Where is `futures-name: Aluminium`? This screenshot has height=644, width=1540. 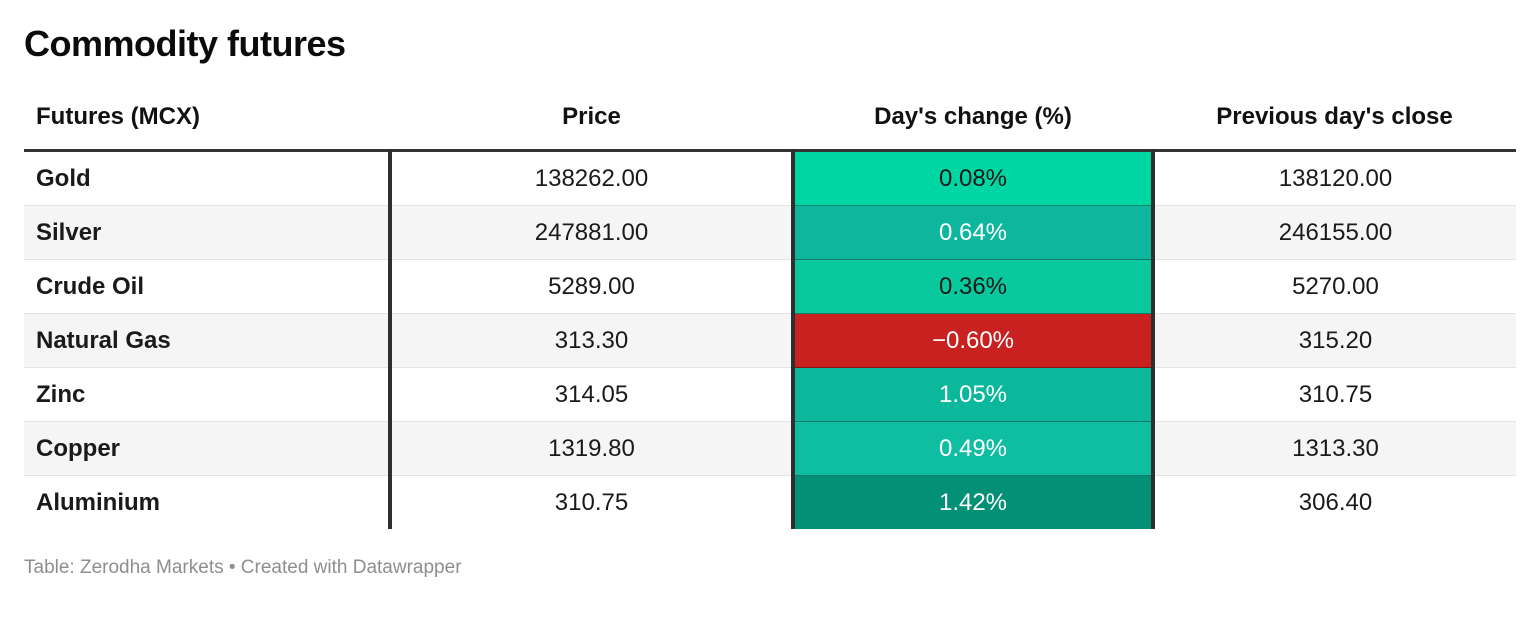
futures-name: Aluminium is located at coordinates (208, 502).